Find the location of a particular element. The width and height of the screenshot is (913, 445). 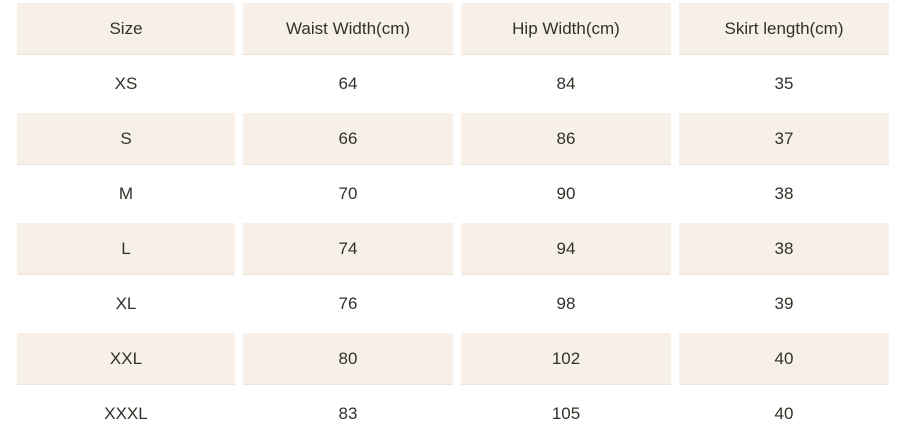

header-cell-size: Size is located at coordinates (126, 29).